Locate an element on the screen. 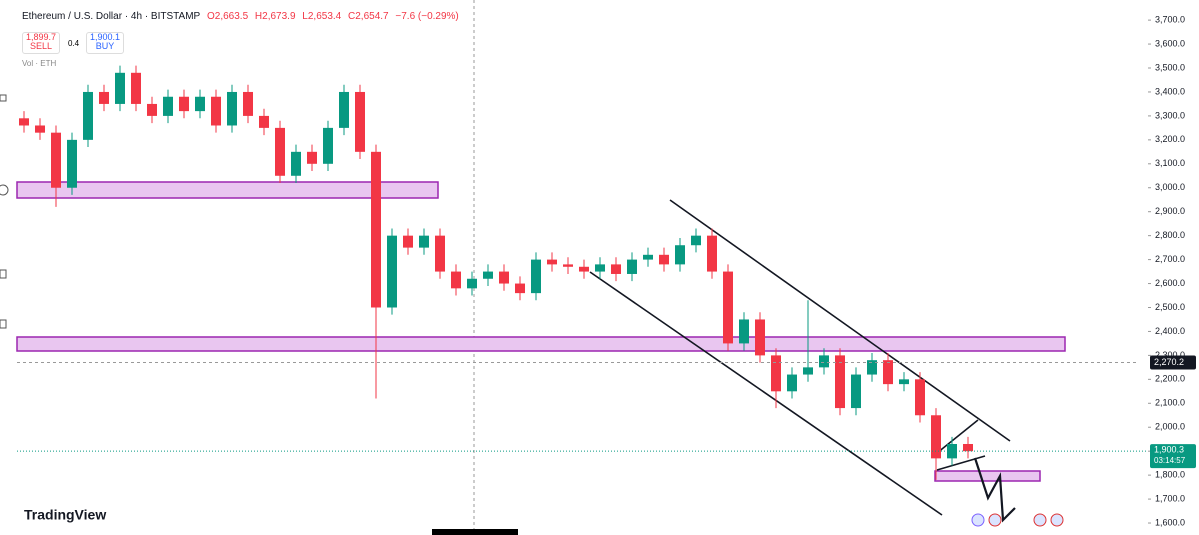  y-tick-label: 2,000.0 is located at coordinates (1170, 427).